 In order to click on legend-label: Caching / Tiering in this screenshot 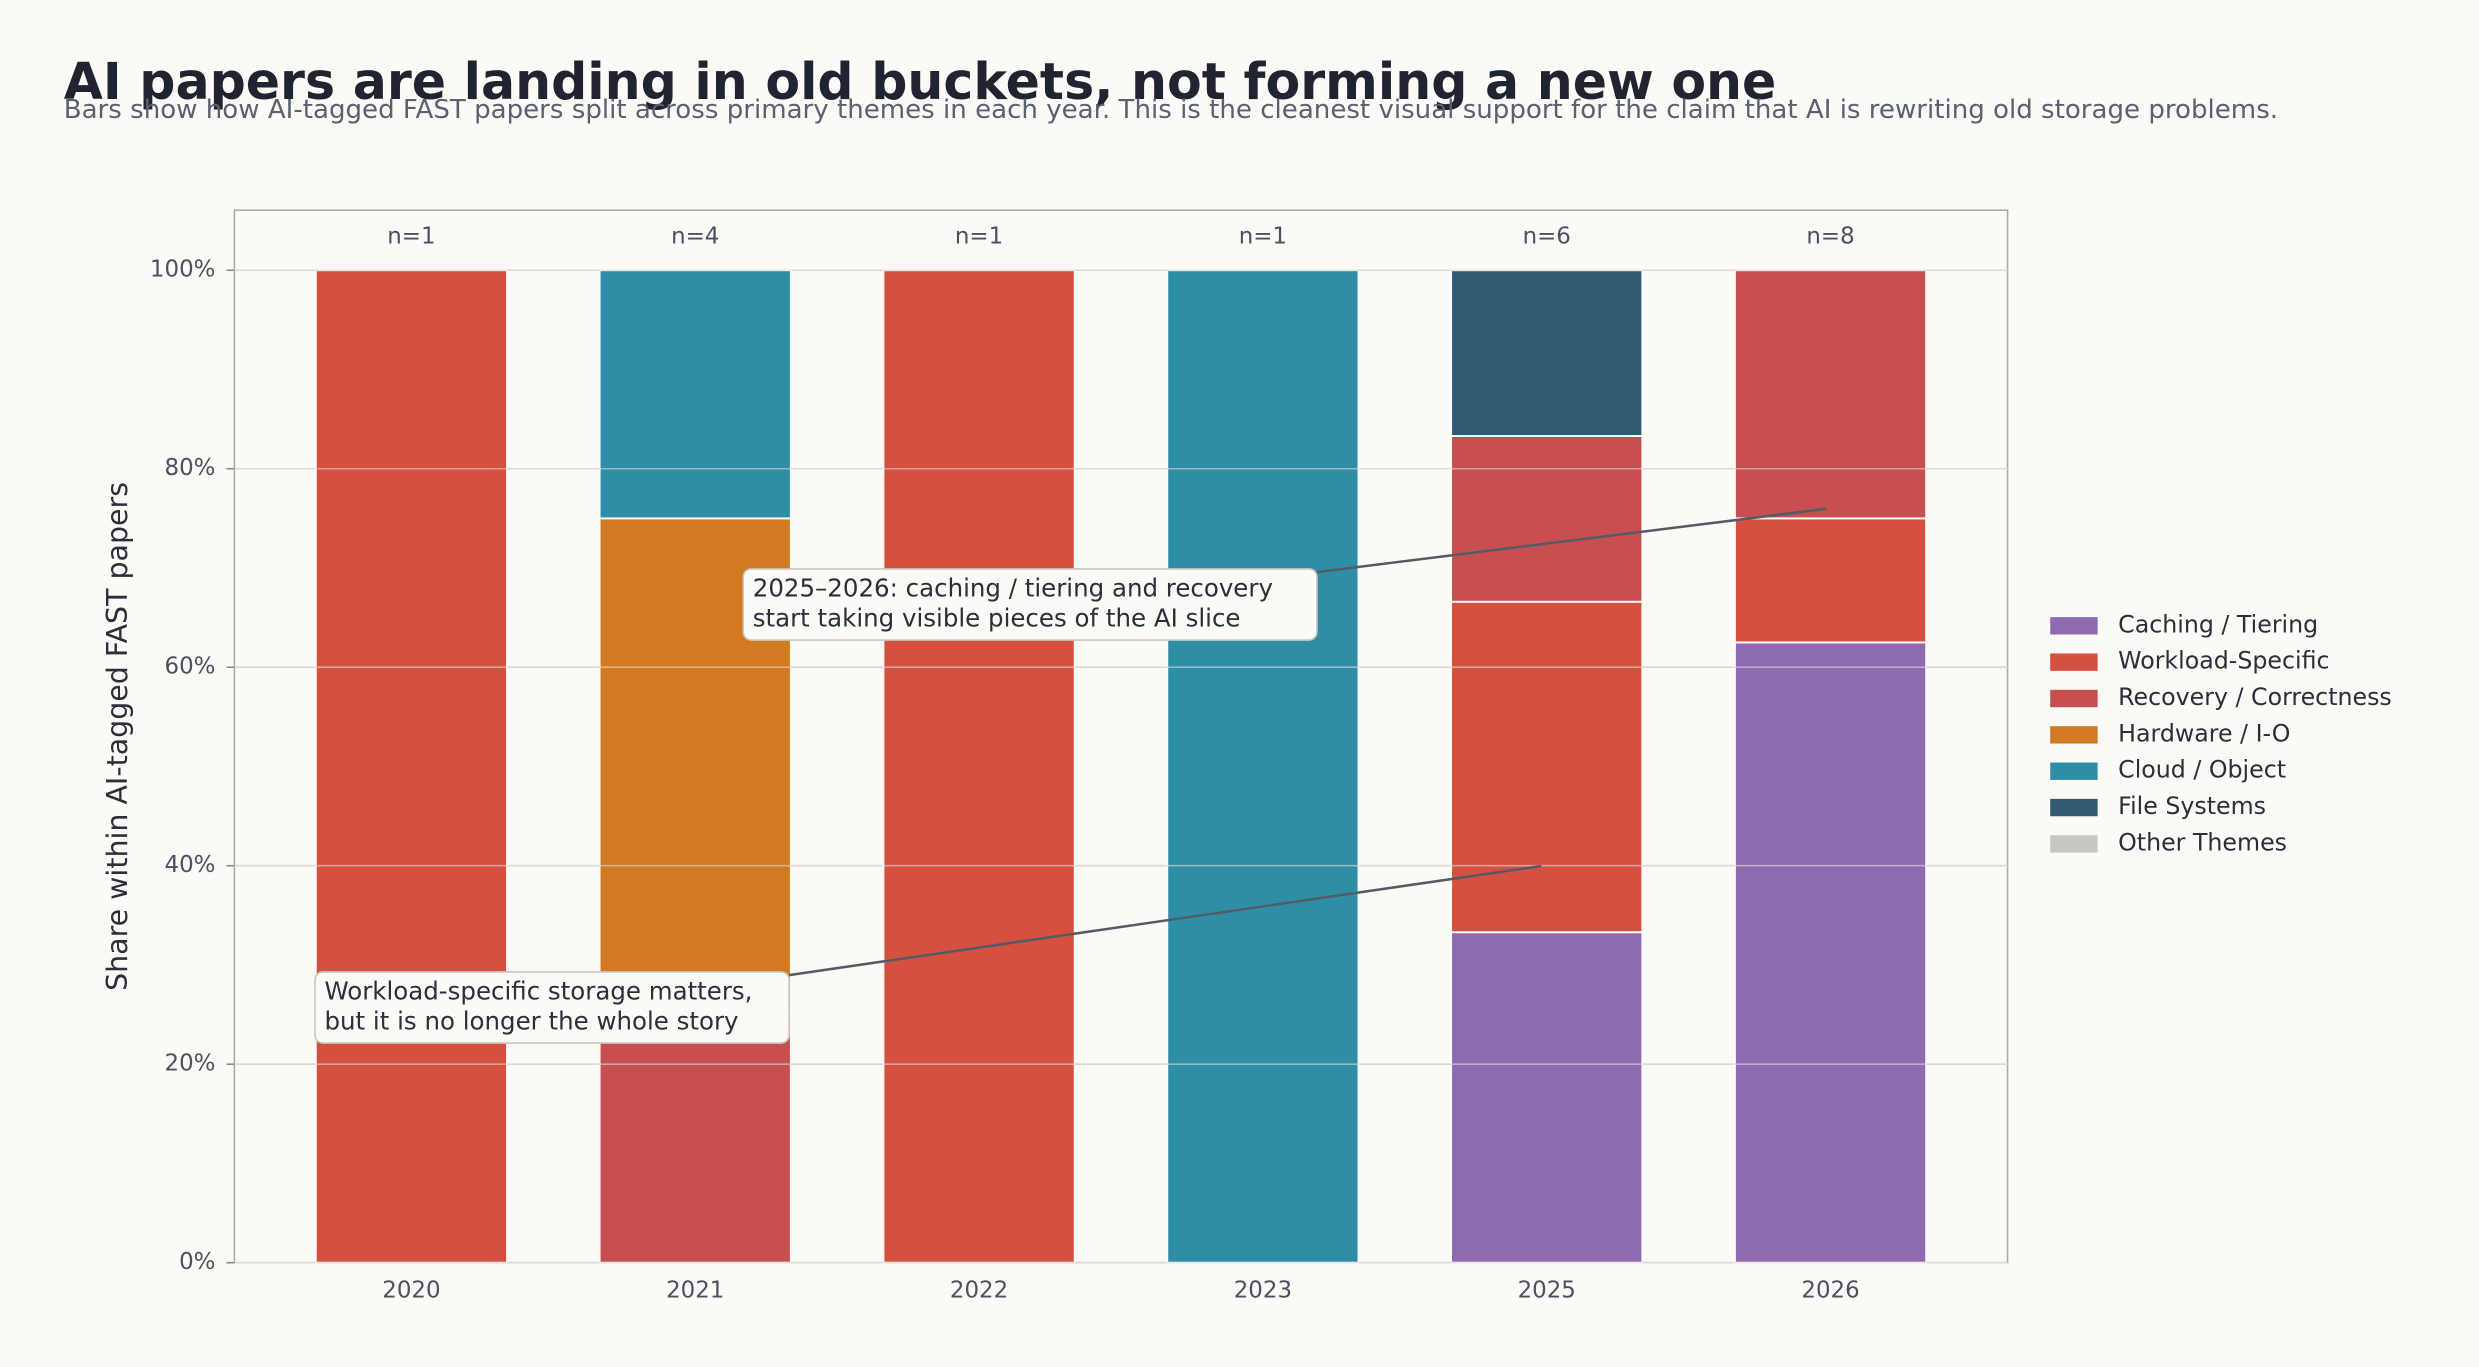, I will do `click(2218, 624)`.